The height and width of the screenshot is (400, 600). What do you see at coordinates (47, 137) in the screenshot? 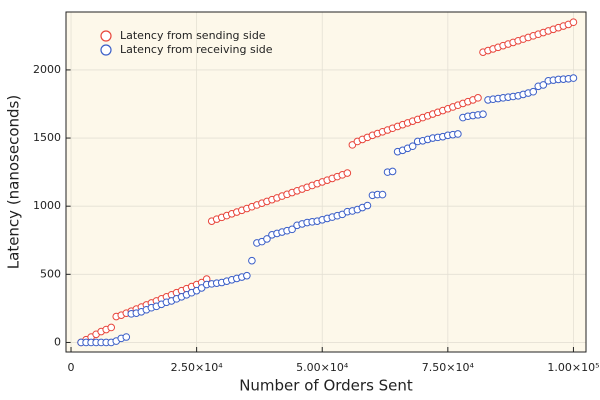
I see `y-tick-label: 1500` at bounding box center [47, 137].